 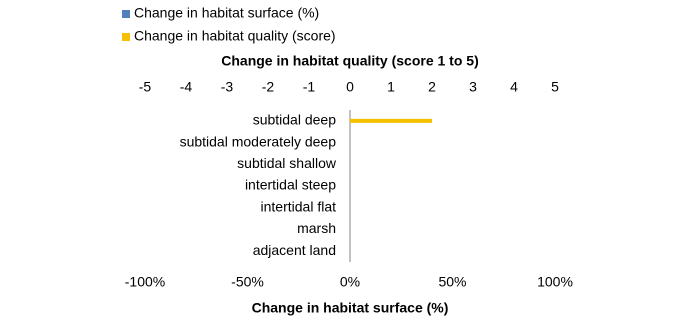 What do you see at coordinates (290, 185) in the screenshot?
I see `y-tick-label: intertidal steep` at bounding box center [290, 185].